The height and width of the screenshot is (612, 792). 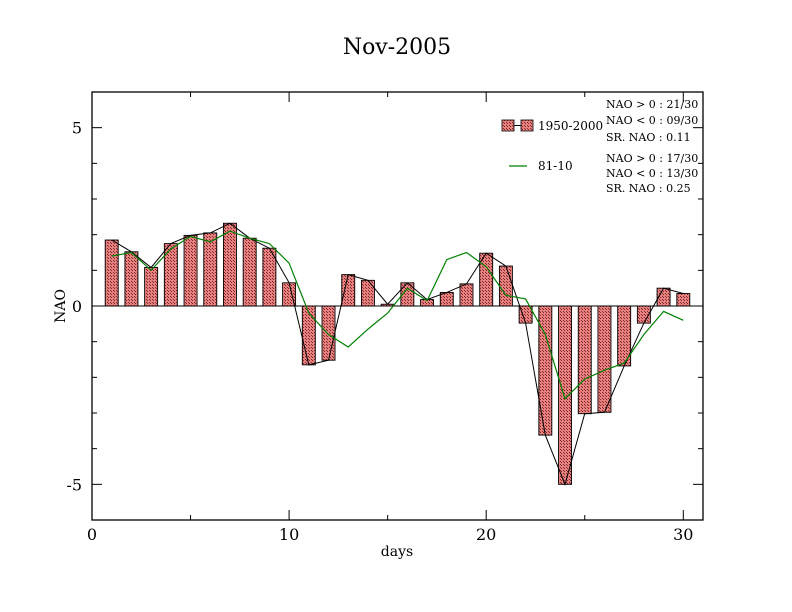 I want to click on x-tick-label: 0, so click(x=92, y=534).